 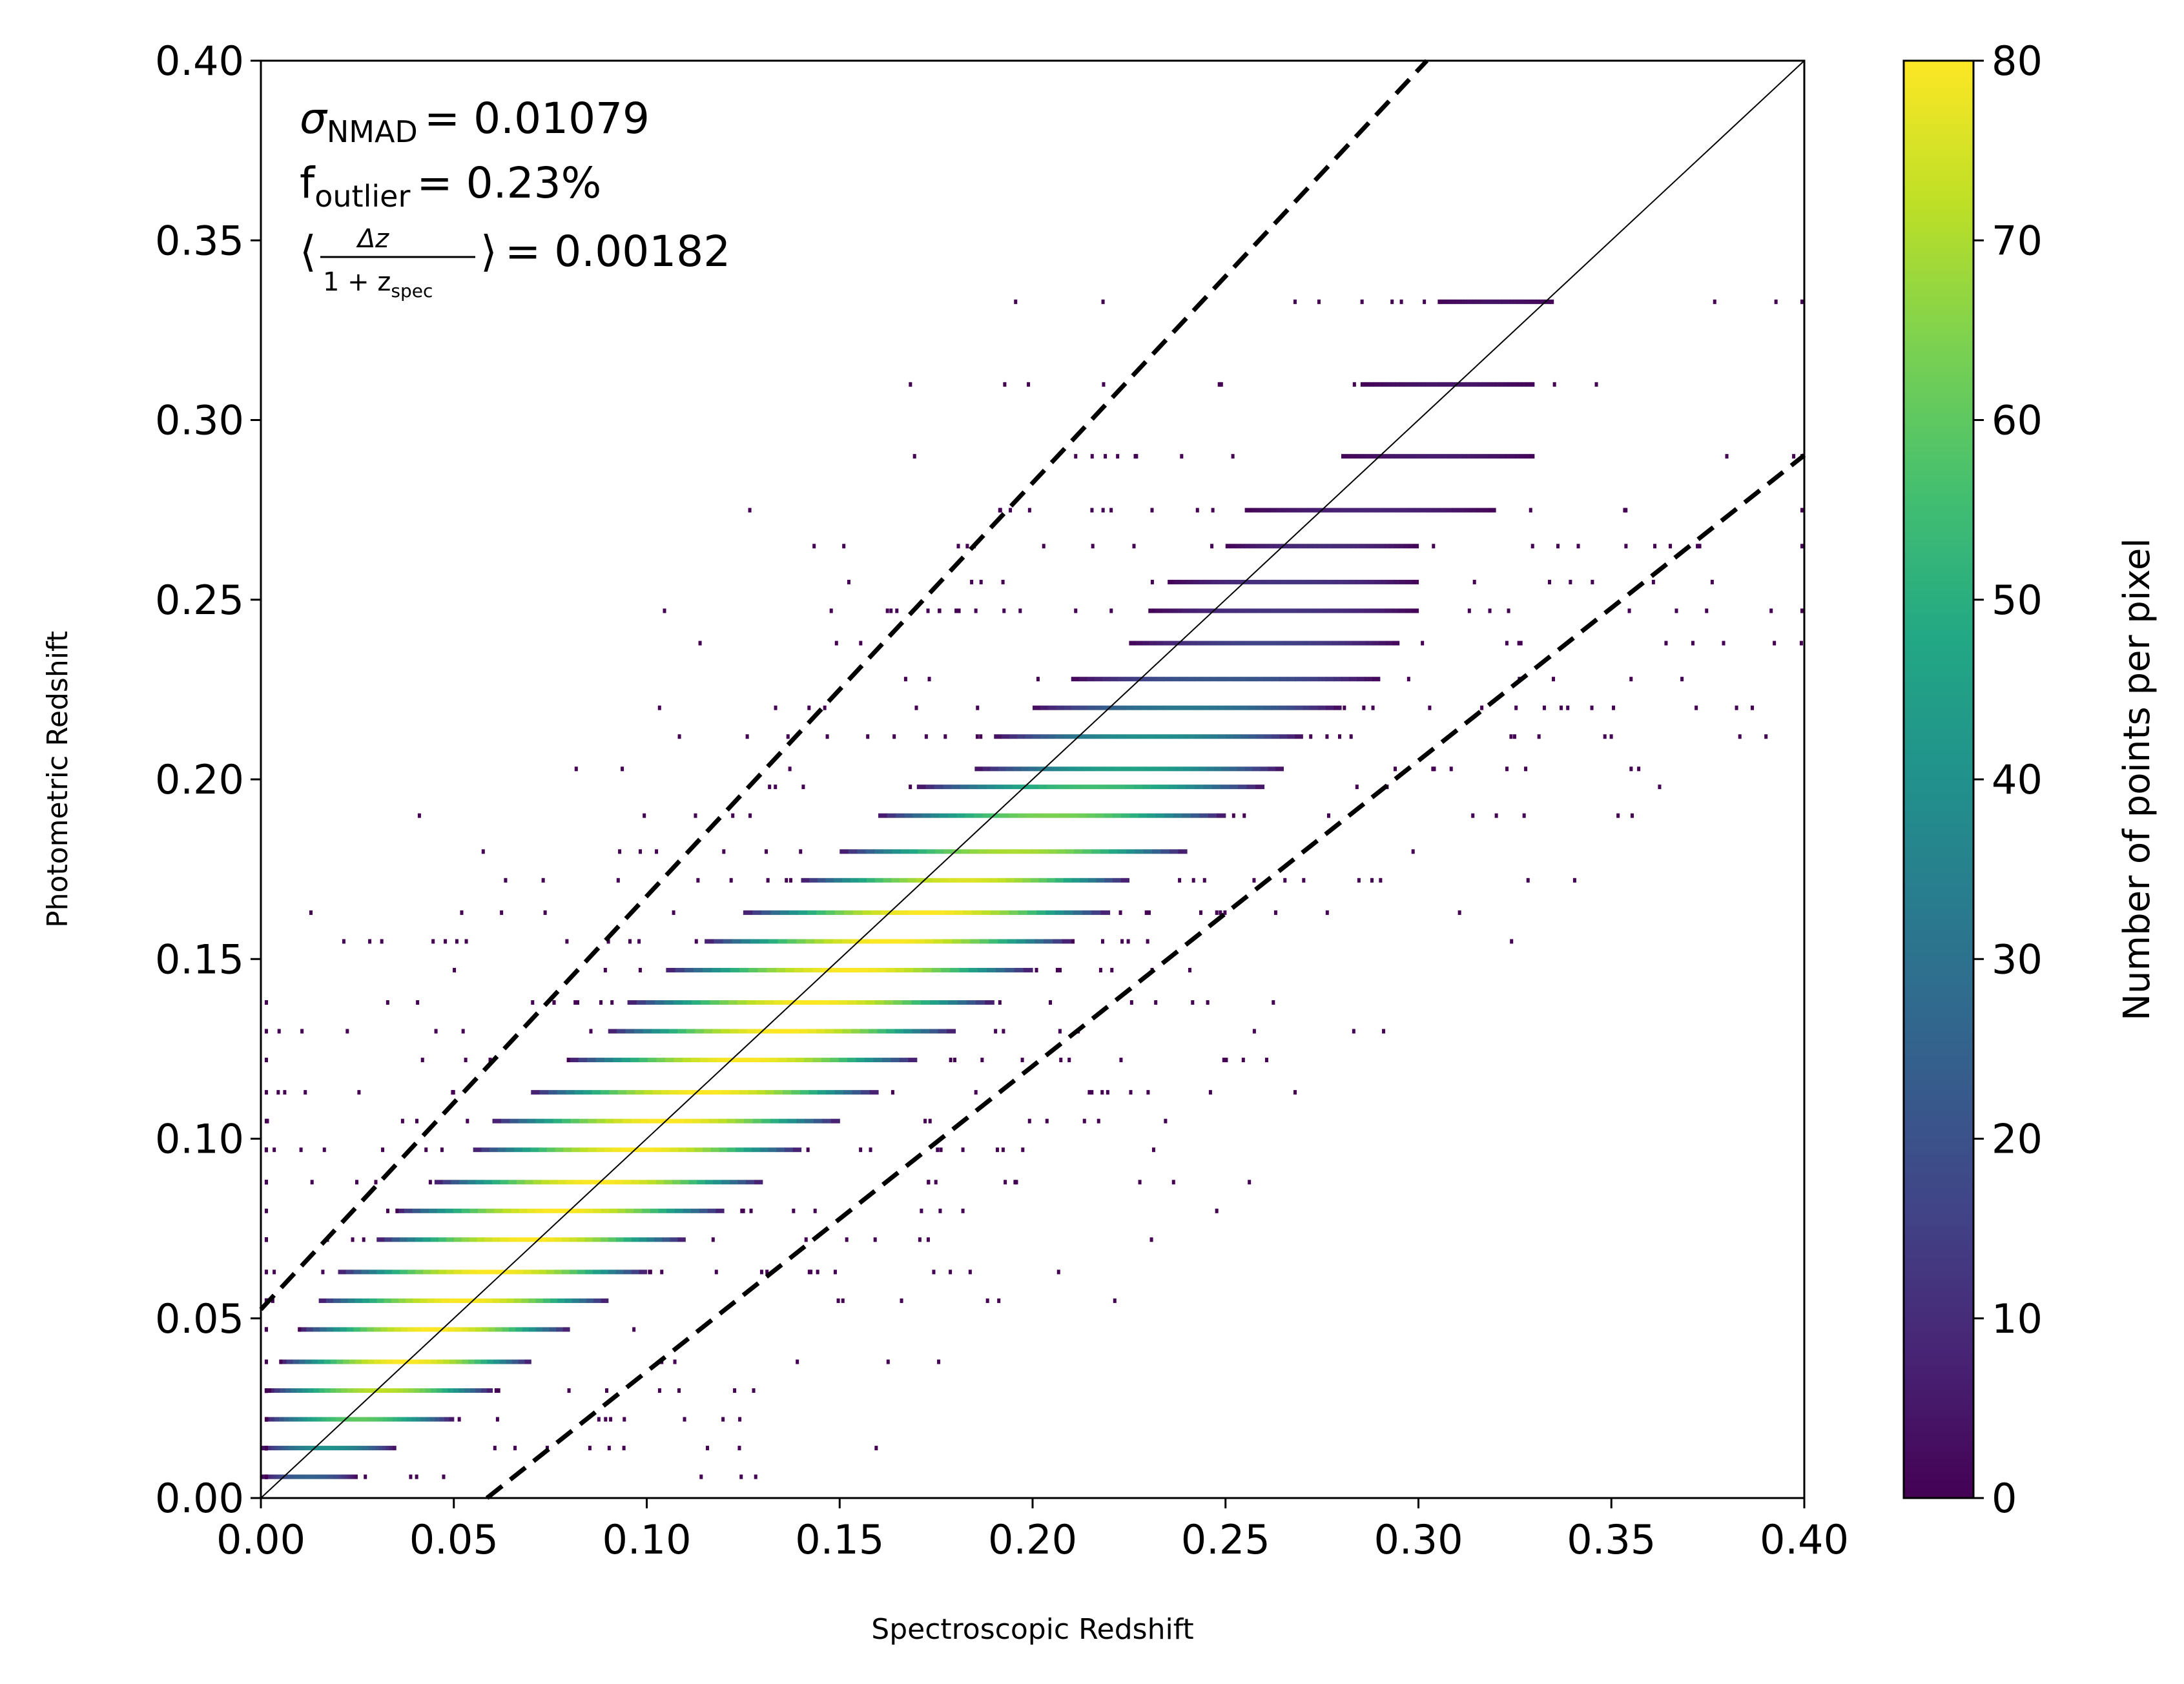 I want to click on colorbar-tick-label: 60, so click(x=2017, y=420).